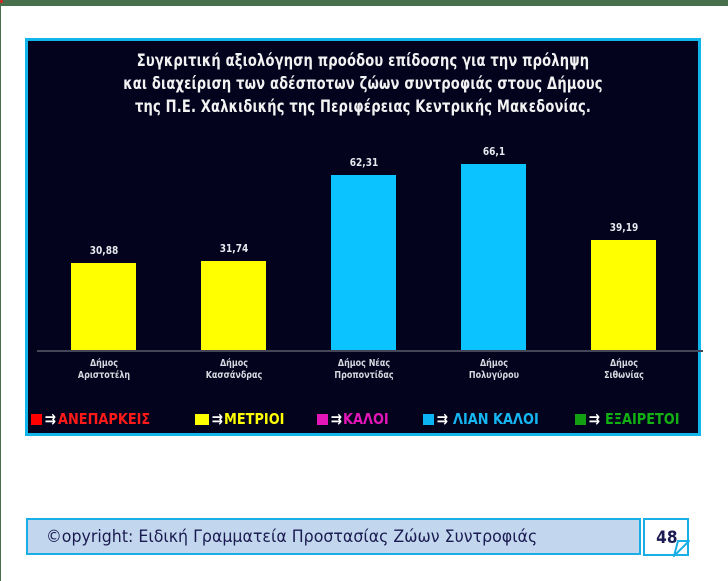  What do you see at coordinates (624, 227) in the screenshot?
I see `bar-value-label: 39,19` at bounding box center [624, 227].